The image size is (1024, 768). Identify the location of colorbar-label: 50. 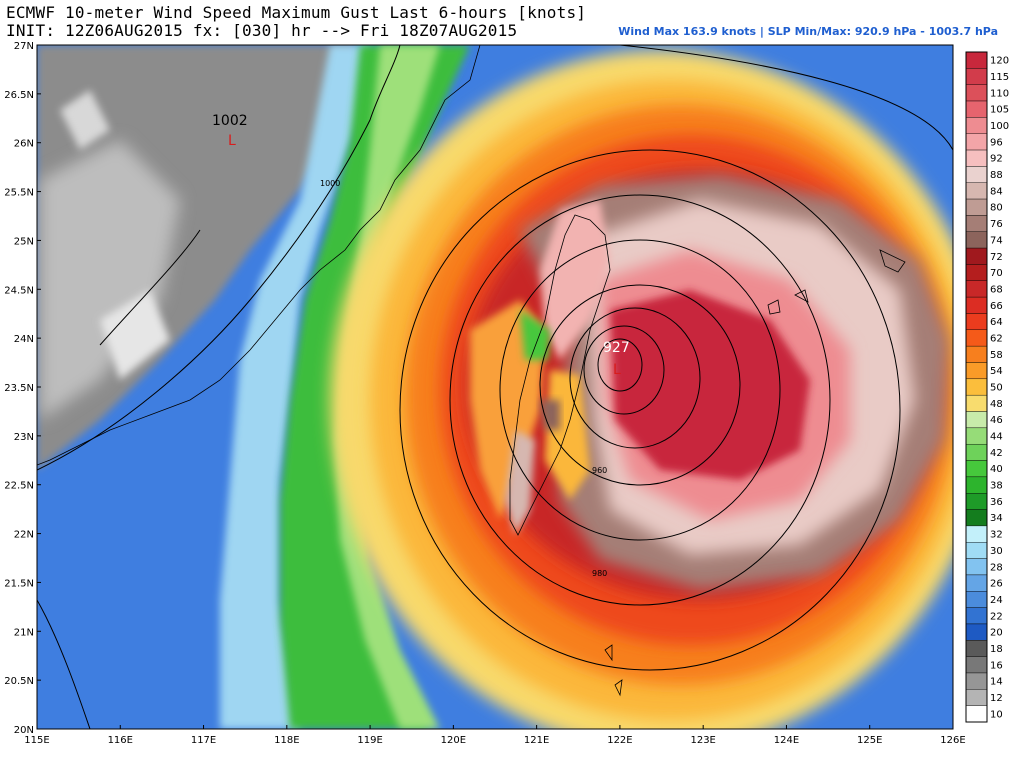
(996, 388).